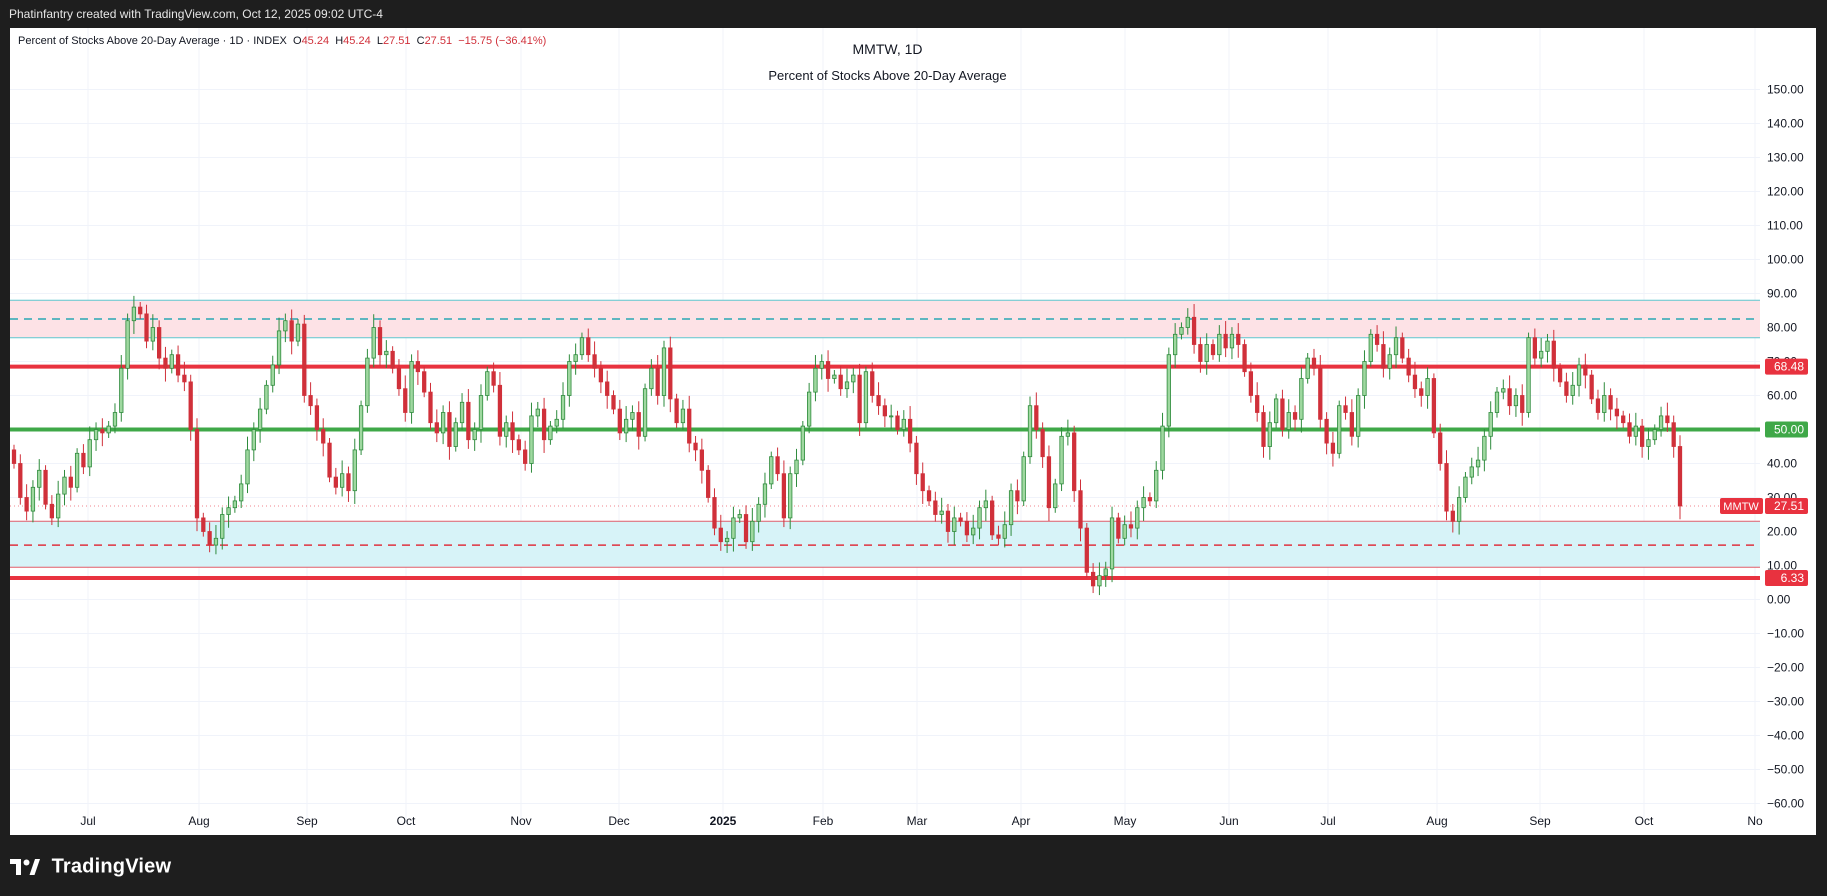  What do you see at coordinates (396, 41) in the screenshot?
I see `legend-low: 27.51` at bounding box center [396, 41].